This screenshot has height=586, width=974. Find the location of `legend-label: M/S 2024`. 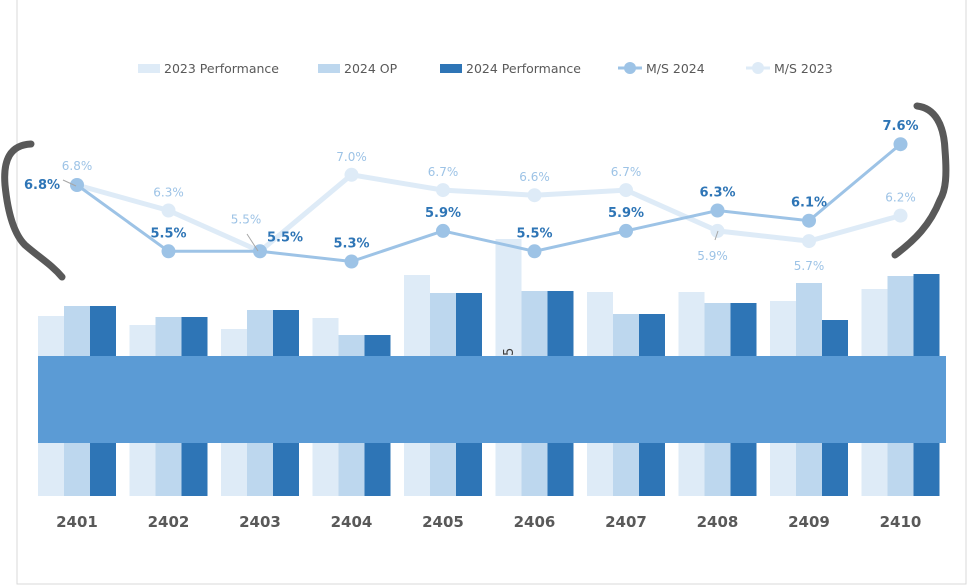

legend-label: M/S 2024 is located at coordinates (675, 68).